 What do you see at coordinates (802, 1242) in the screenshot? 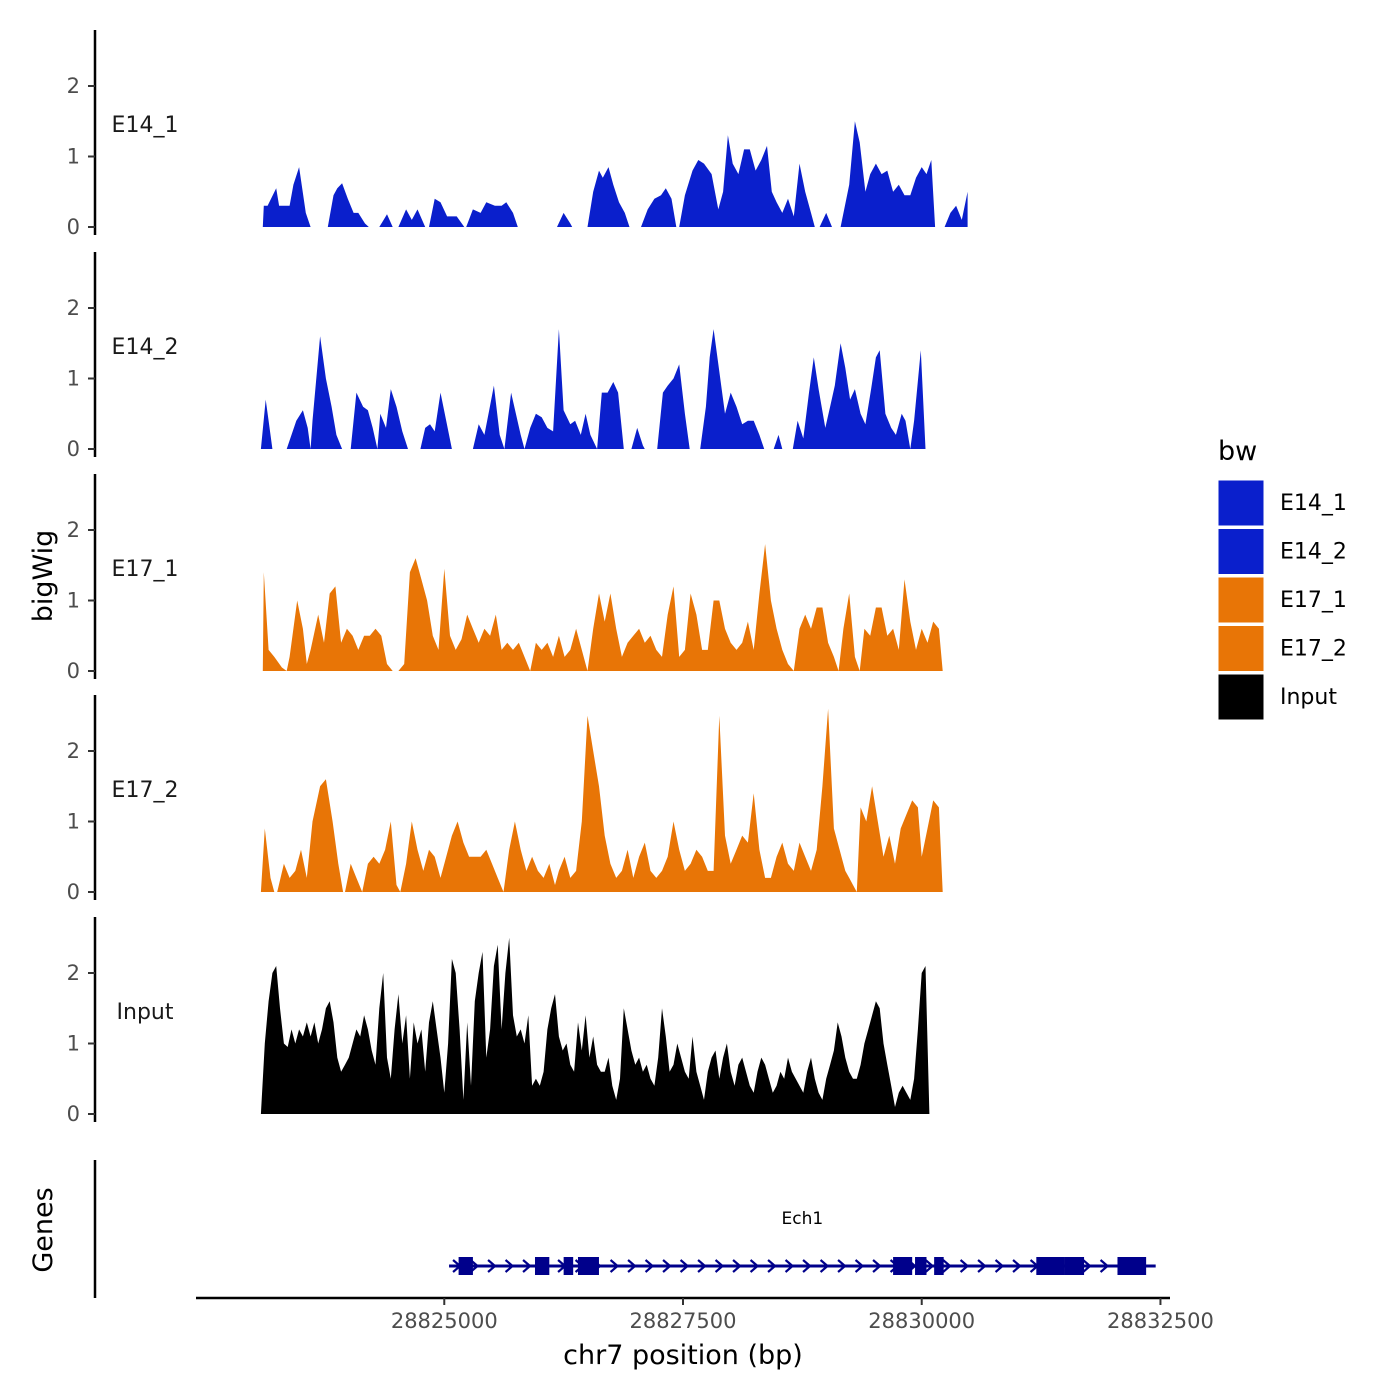
I see `gene: Ech1` at bounding box center [802, 1242].